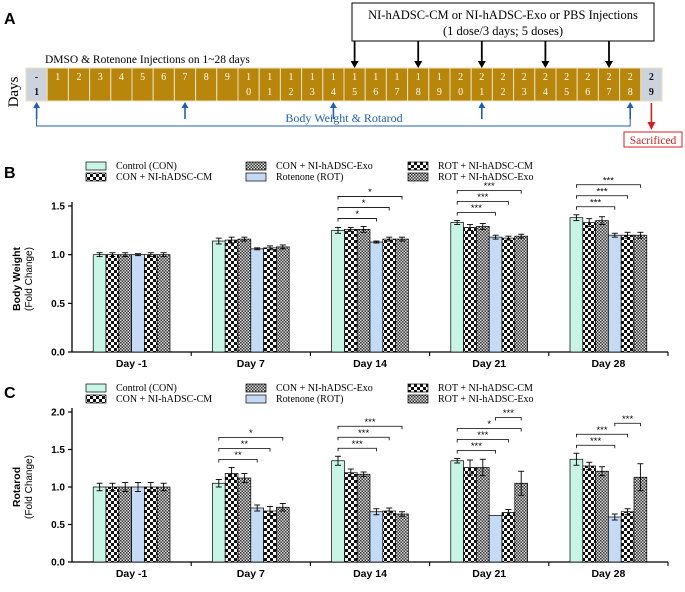  I want to click on day-number: 5, so click(142, 77).